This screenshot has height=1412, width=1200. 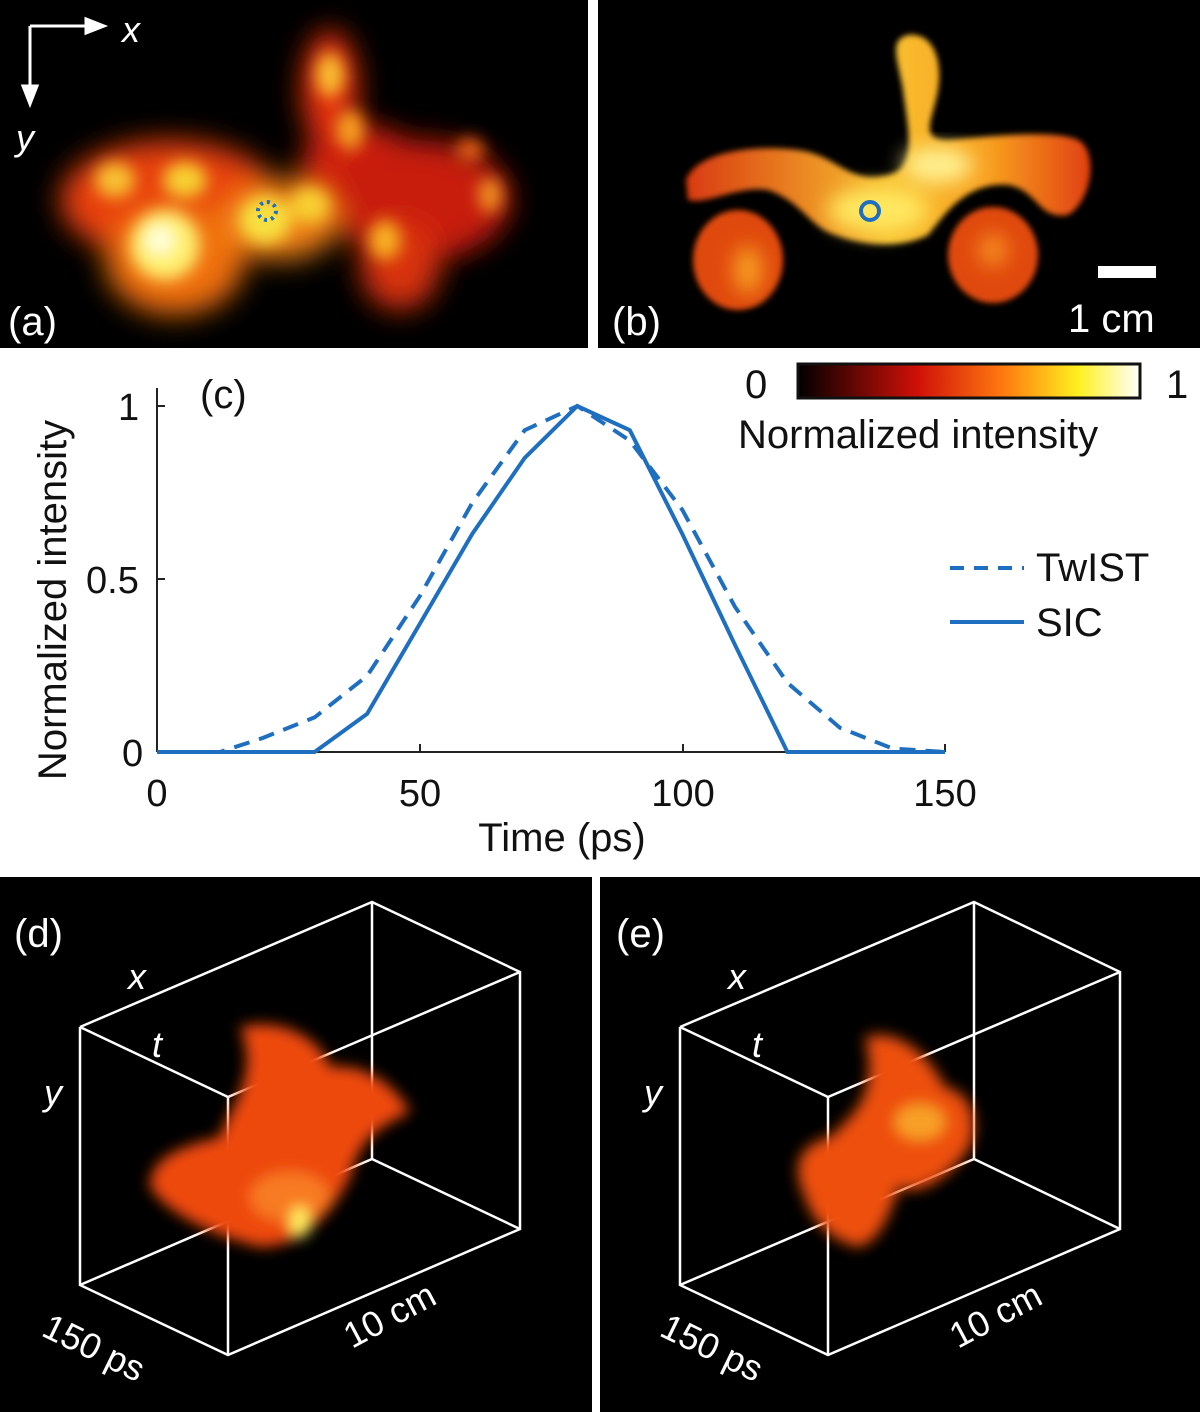 I want to click on svg-text: 100, so click(x=682, y=794).